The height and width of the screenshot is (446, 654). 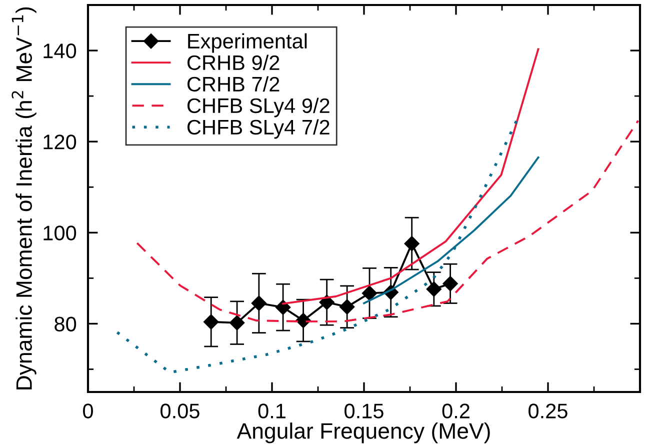 I want to click on legend-label: Experimental, so click(x=247, y=43).